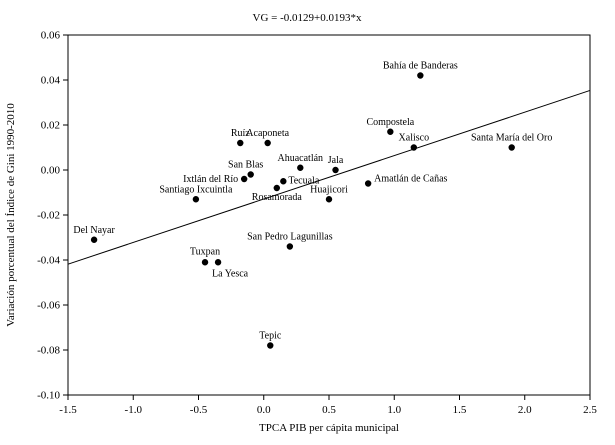 The width and height of the screenshot is (615, 445). Describe the element at coordinates (414, 138) in the screenshot. I see `point-label-xalisco: Xalisco` at that location.